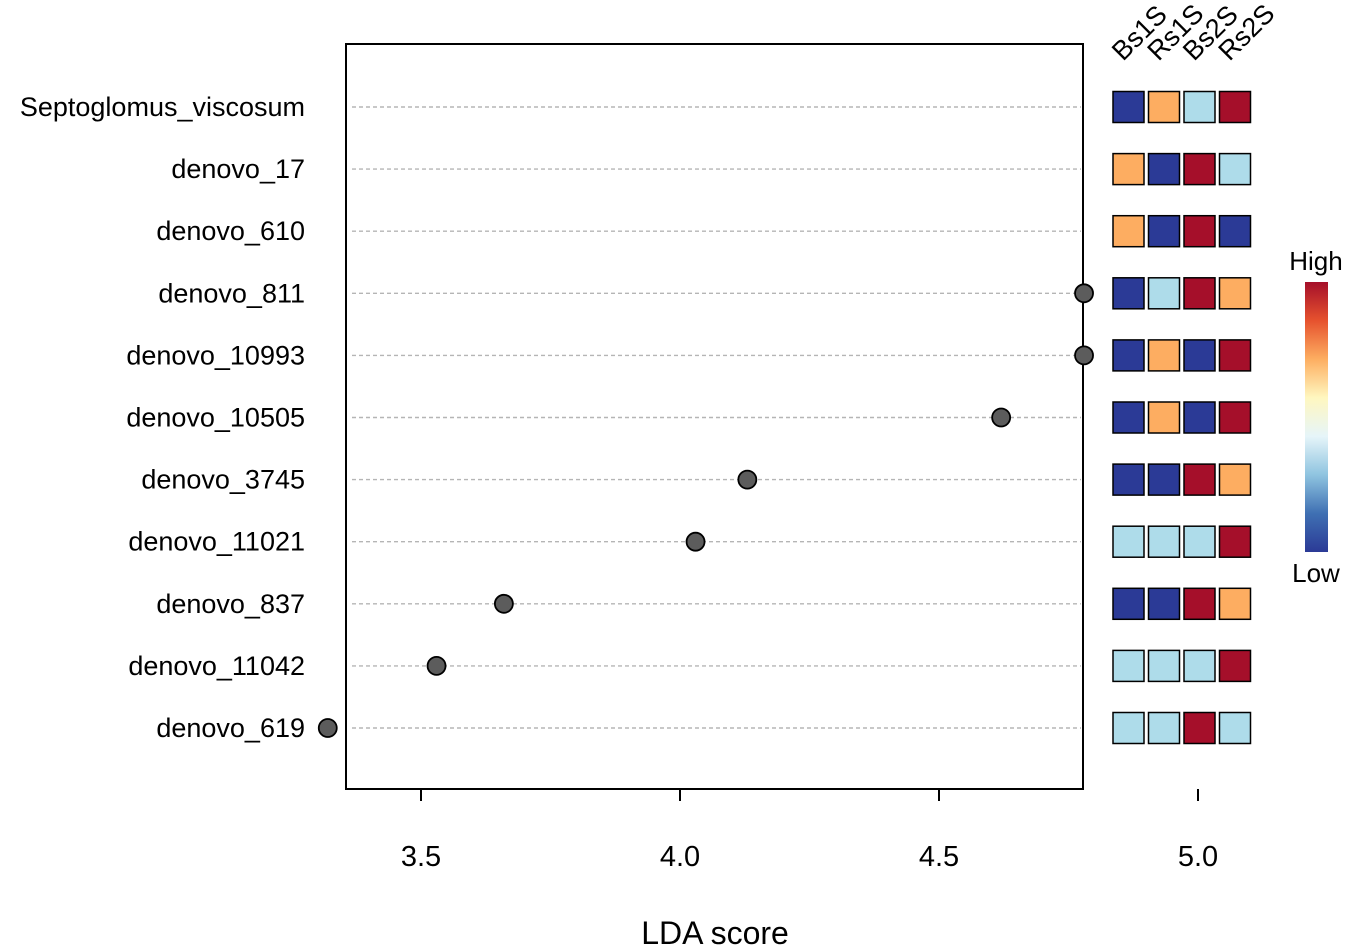 Image resolution: width=1346 pixels, height=948 pixels. Describe the element at coordinates (230, 231) in the screenshot. I see `feature-label: denovo_610` at that location.